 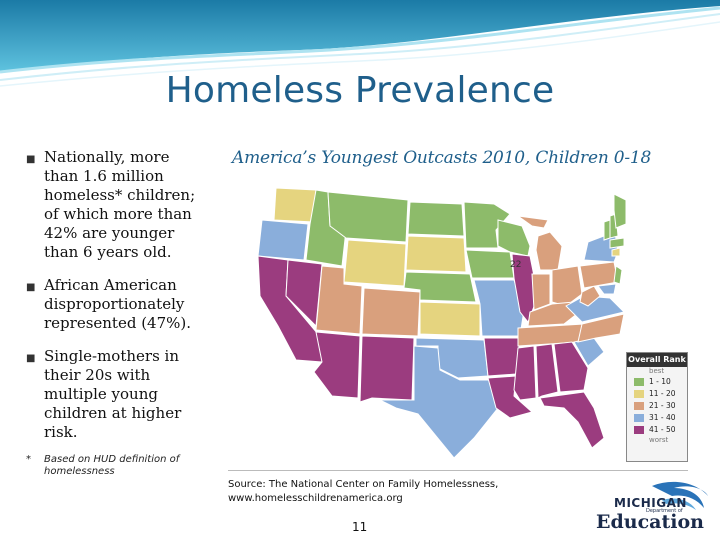 I want to click on state-wi, so click(x=514, y=238).